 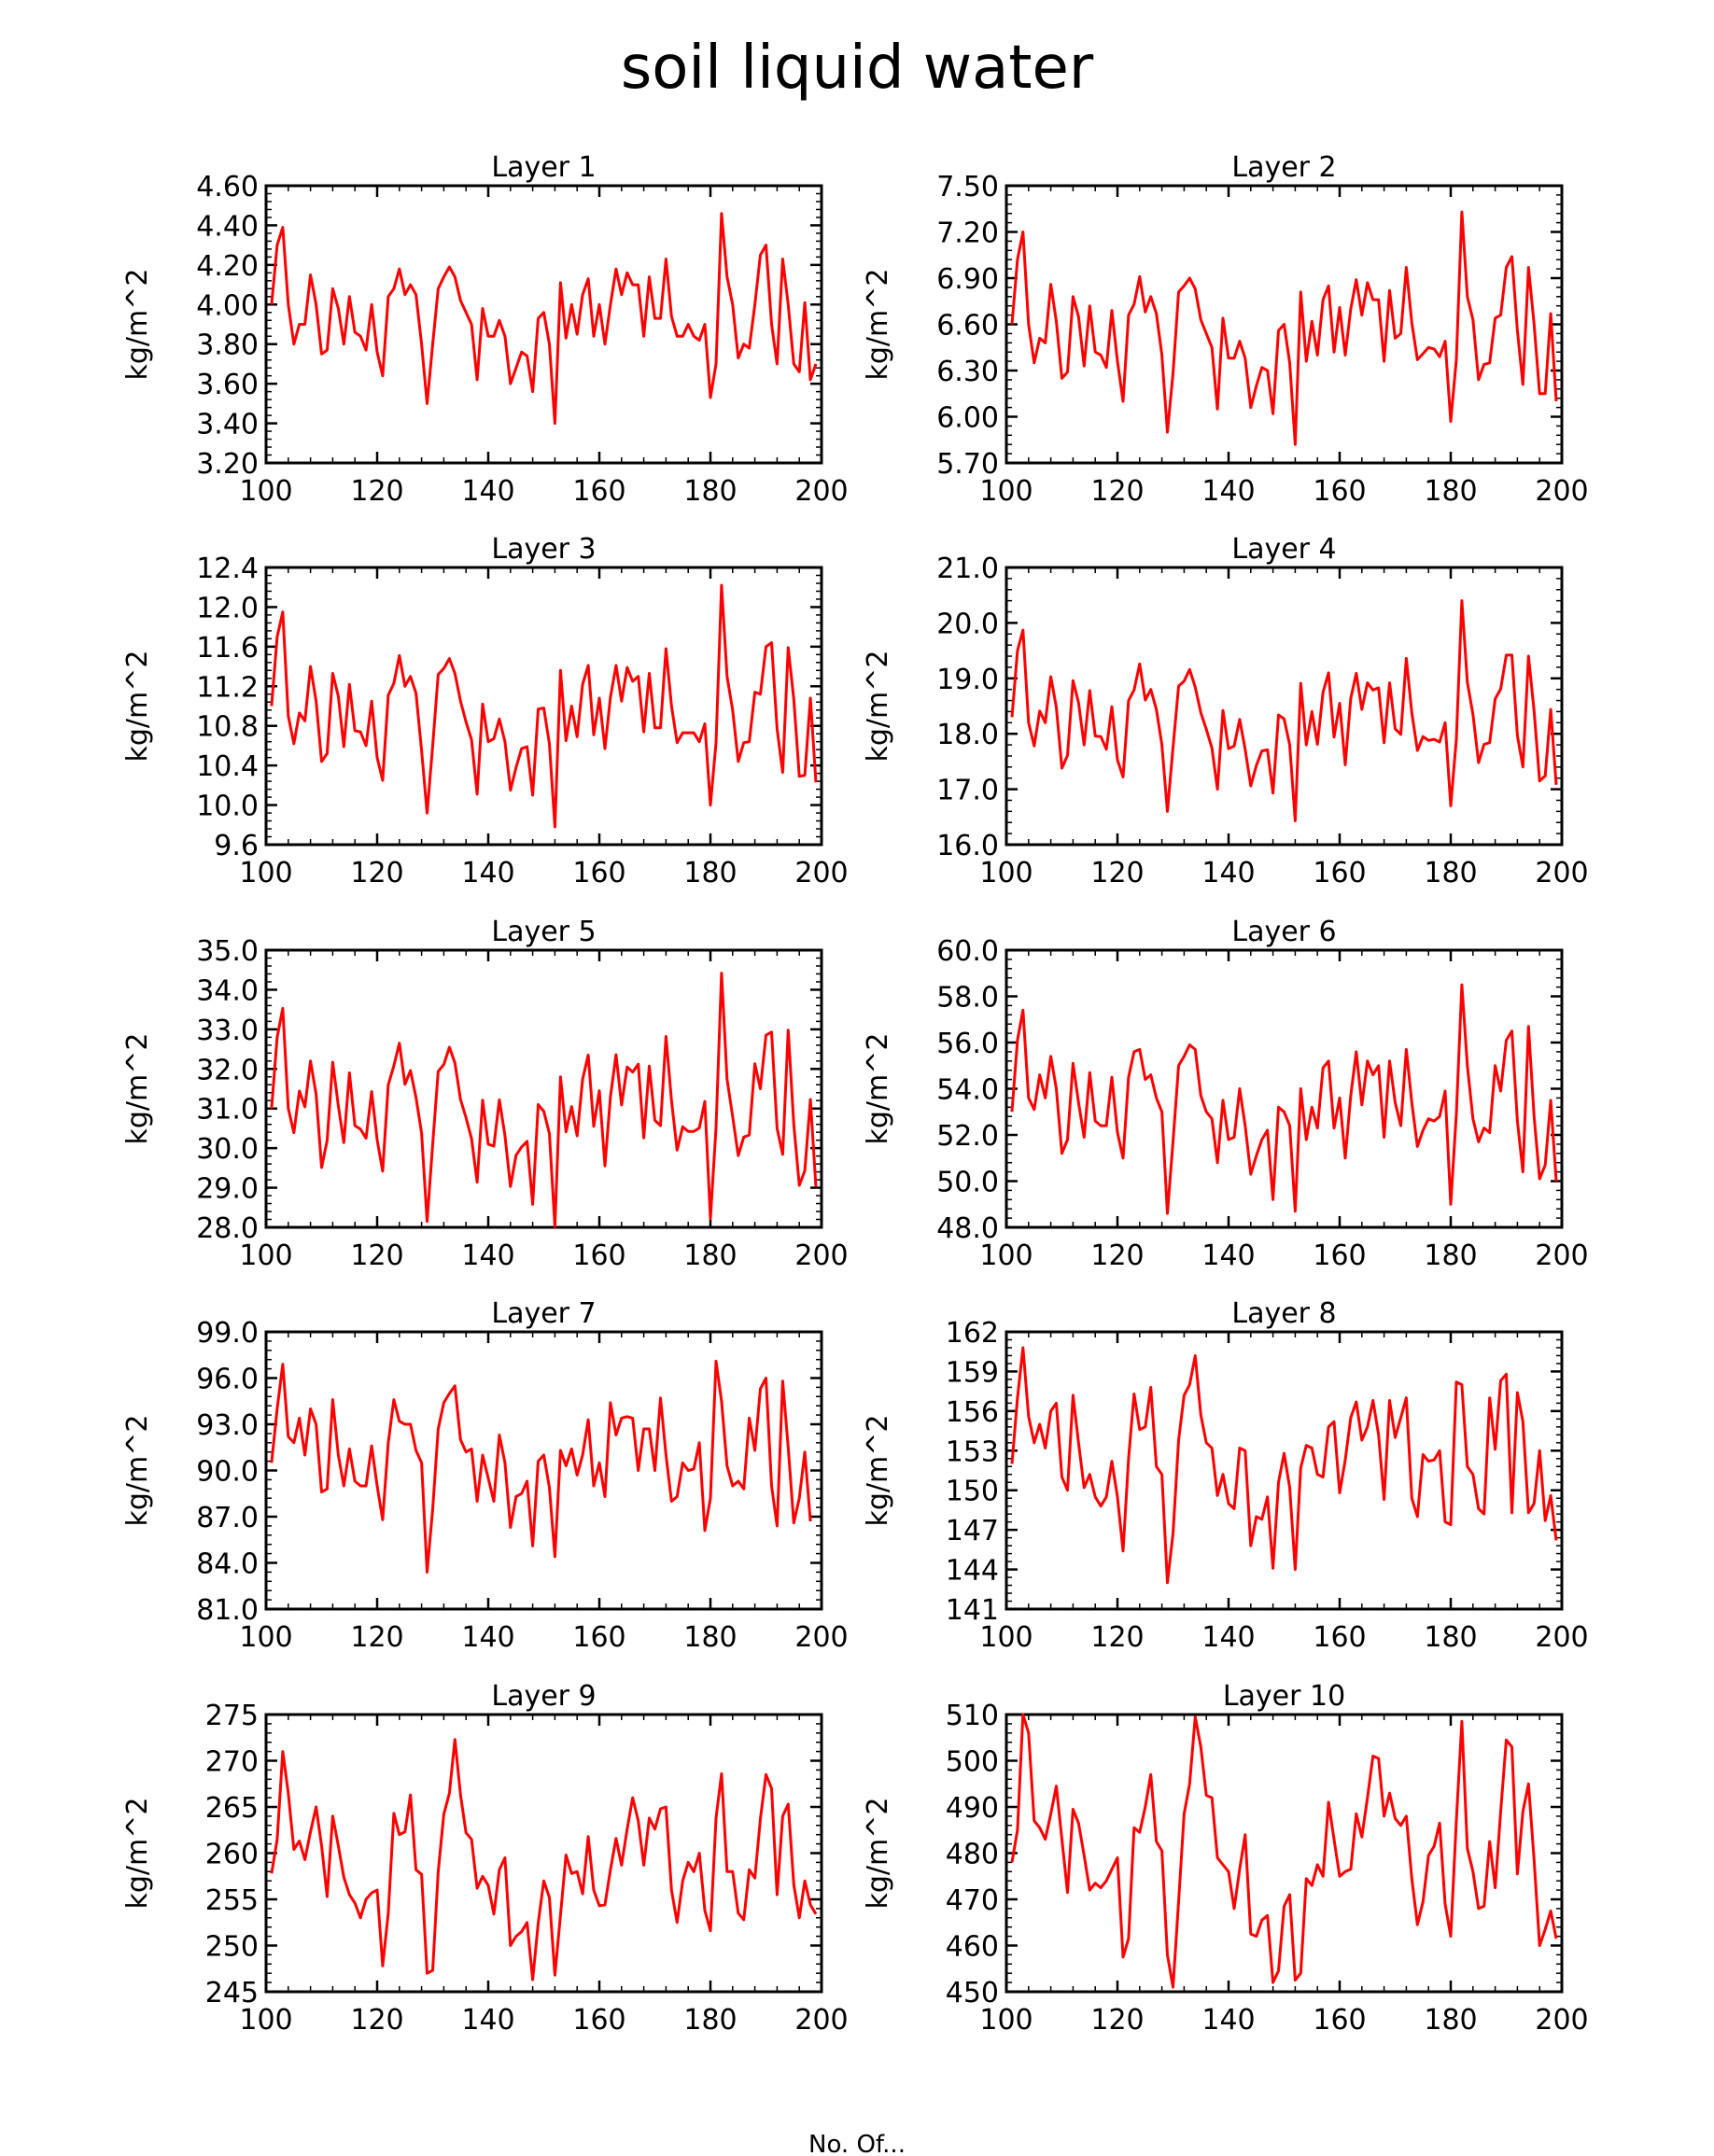 I want to click on y-tick-label: 6.60, so click(x=967, y=326).